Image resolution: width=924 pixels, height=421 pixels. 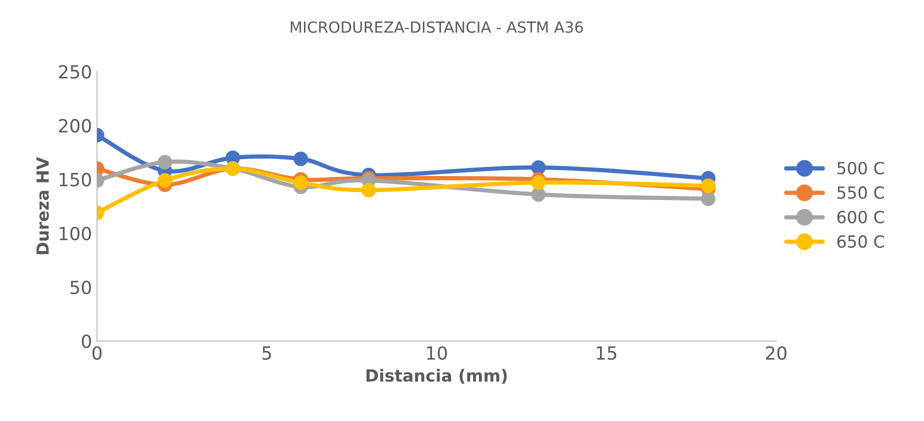 What do you see at coordinates (436, 376) in the screenshot?
I see `x-axis-title: Distancia (mm)` at bounding box center [436, 376].